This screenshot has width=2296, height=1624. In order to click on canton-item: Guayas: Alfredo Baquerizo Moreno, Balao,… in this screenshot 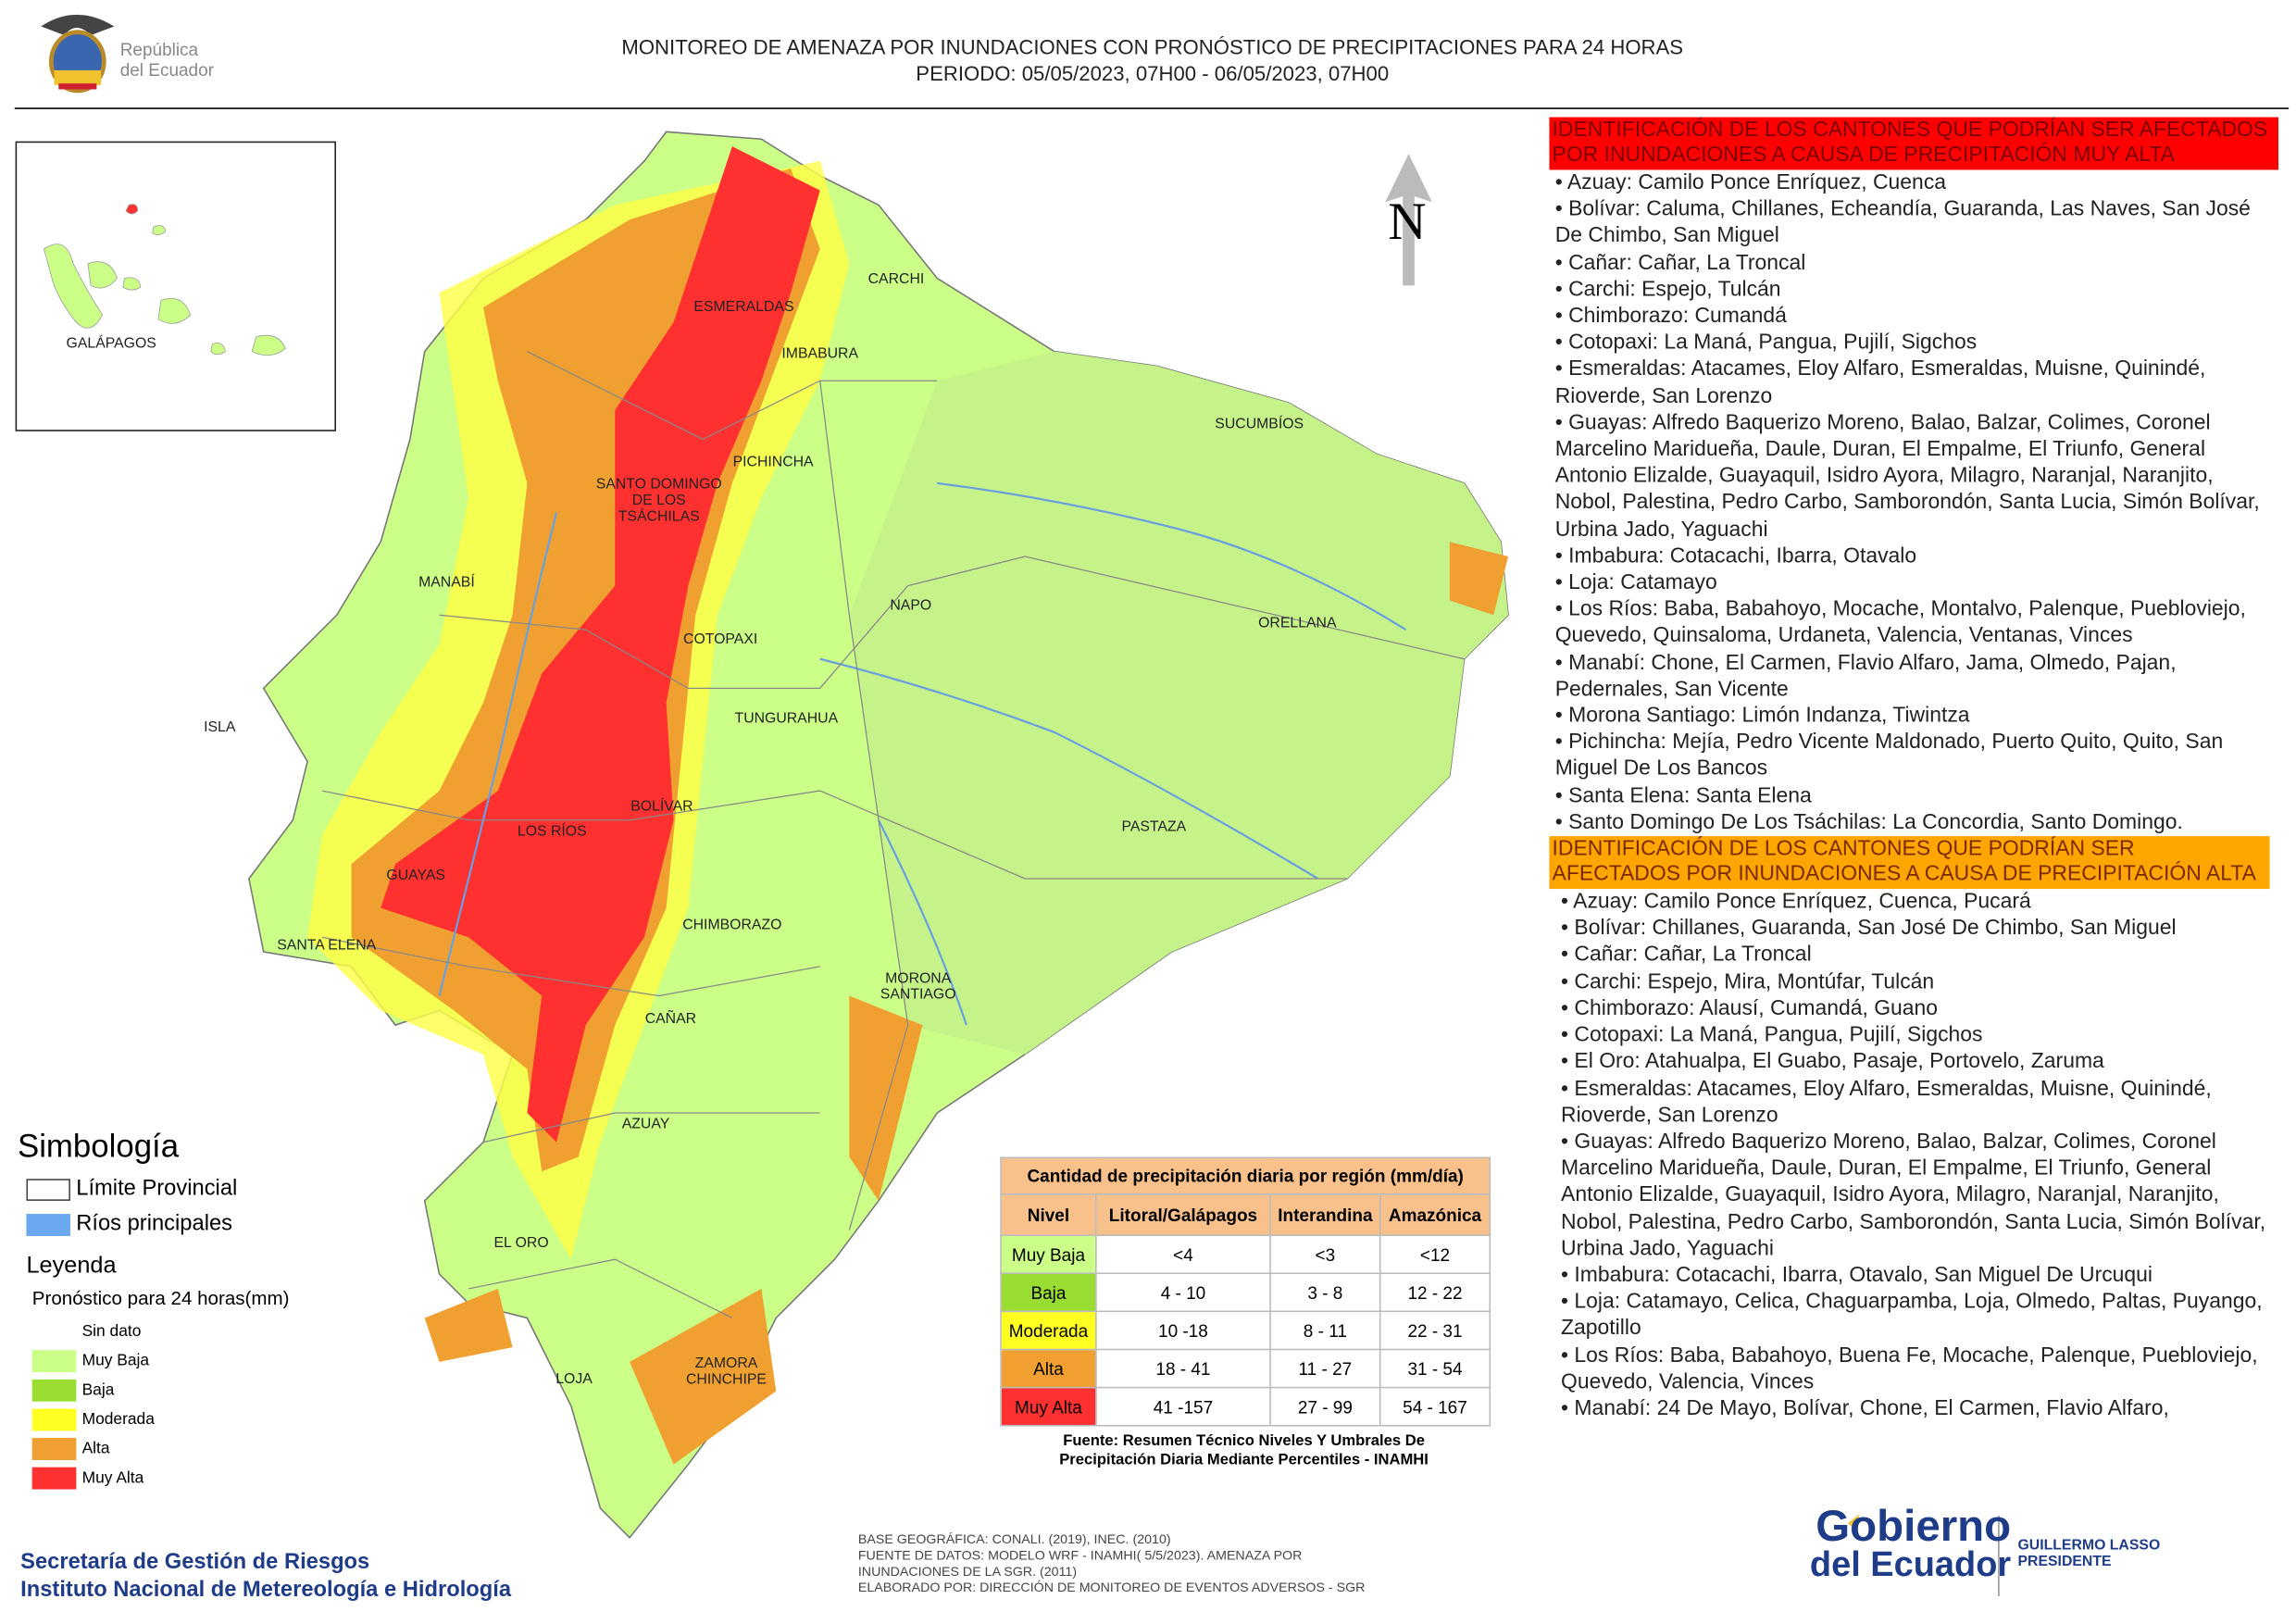, I will do `click(1913, 476)`.